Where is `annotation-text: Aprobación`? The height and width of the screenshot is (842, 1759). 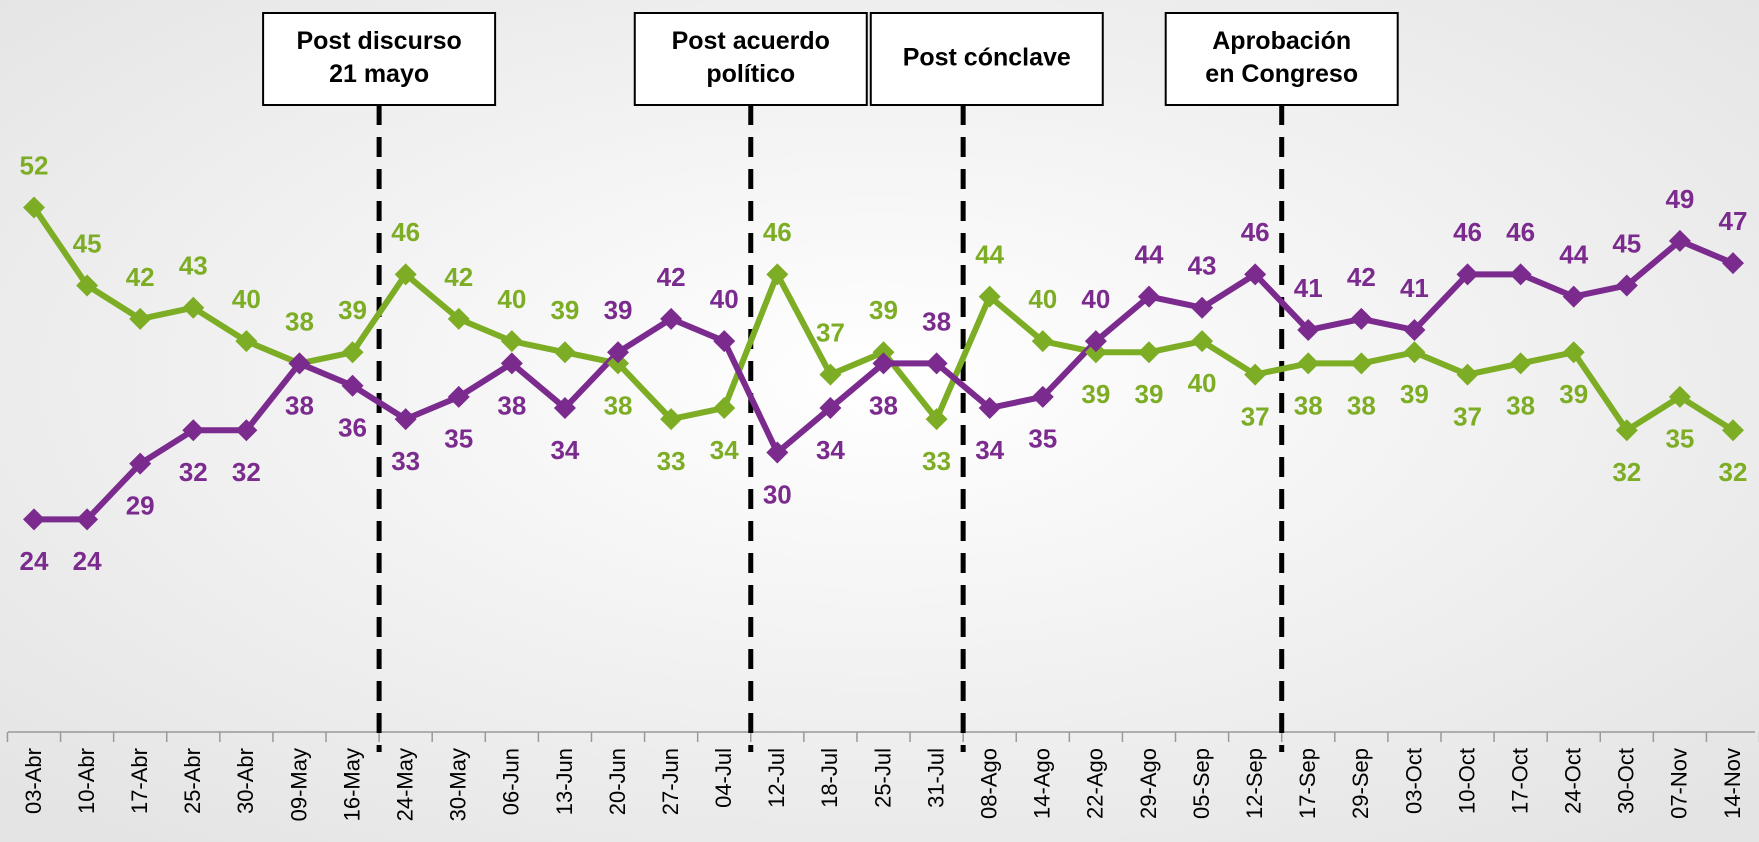
annotation-text: Aprobación is located at coordinates (1281, 41).